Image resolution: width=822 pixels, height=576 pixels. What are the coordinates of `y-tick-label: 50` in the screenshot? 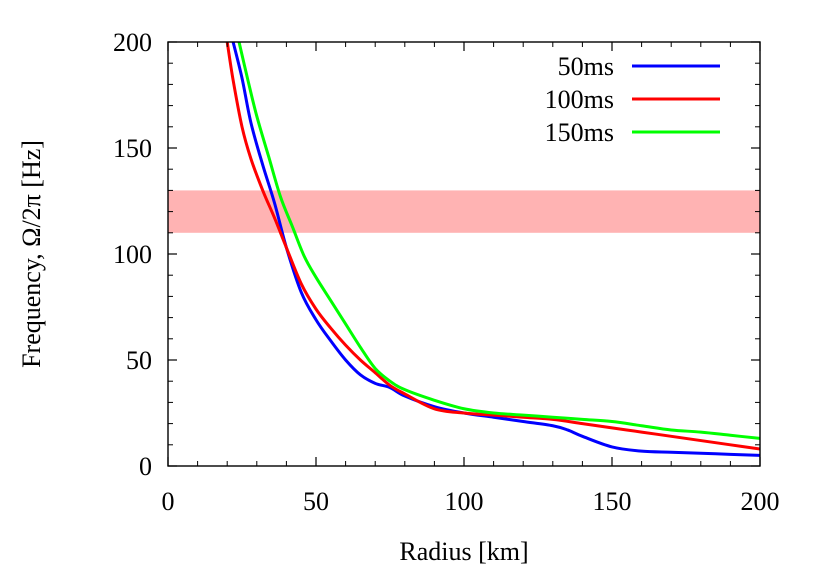 It's located at (139, 360).